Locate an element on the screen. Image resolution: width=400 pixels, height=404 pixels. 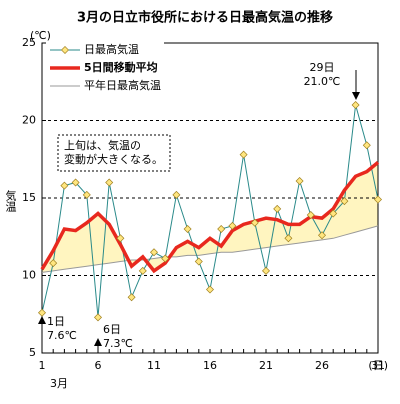
note-box is located at coordinates (114, 153).